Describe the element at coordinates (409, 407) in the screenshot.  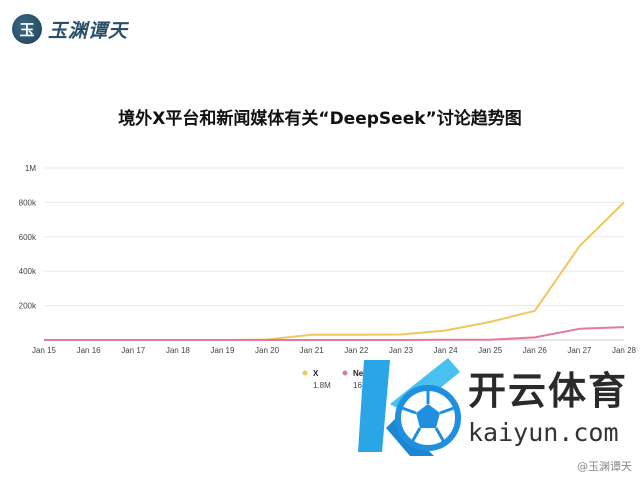
I see `kaiyun-k-icon` at that location.